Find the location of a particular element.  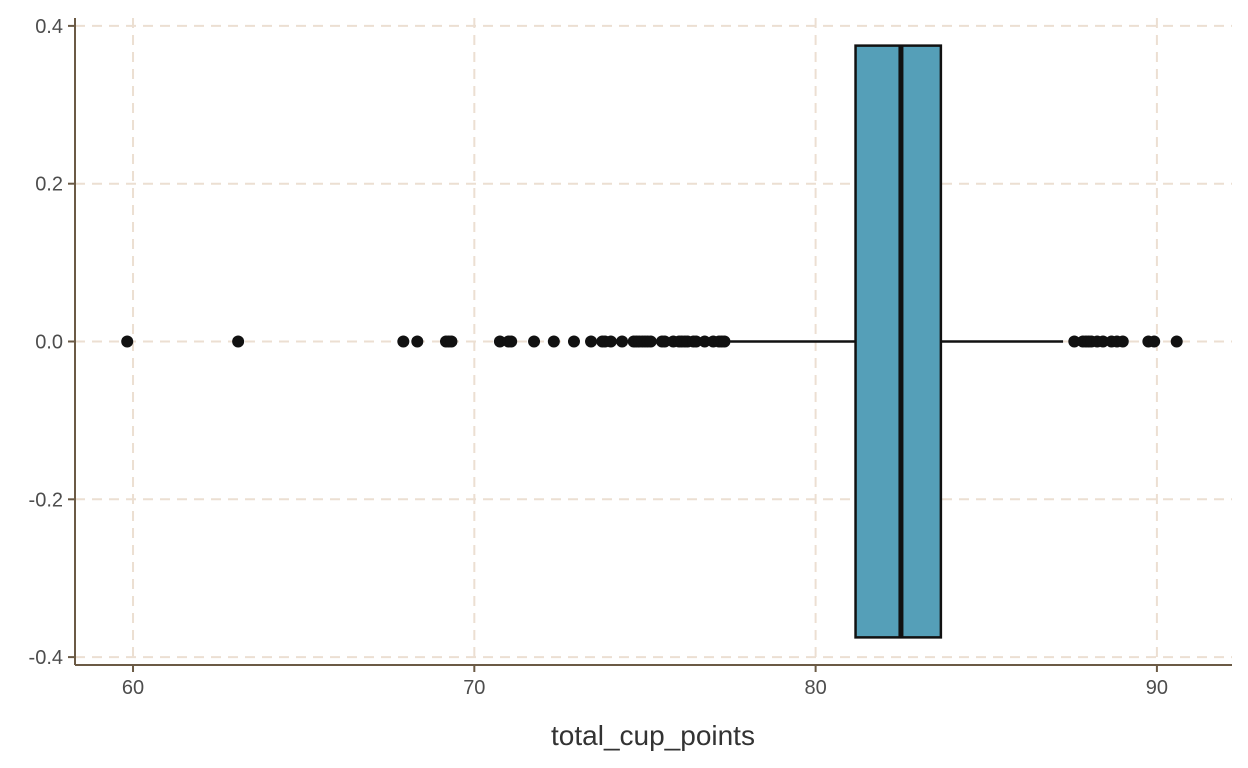

x-tick-label: 90 is located at coordinates (1157, 688).